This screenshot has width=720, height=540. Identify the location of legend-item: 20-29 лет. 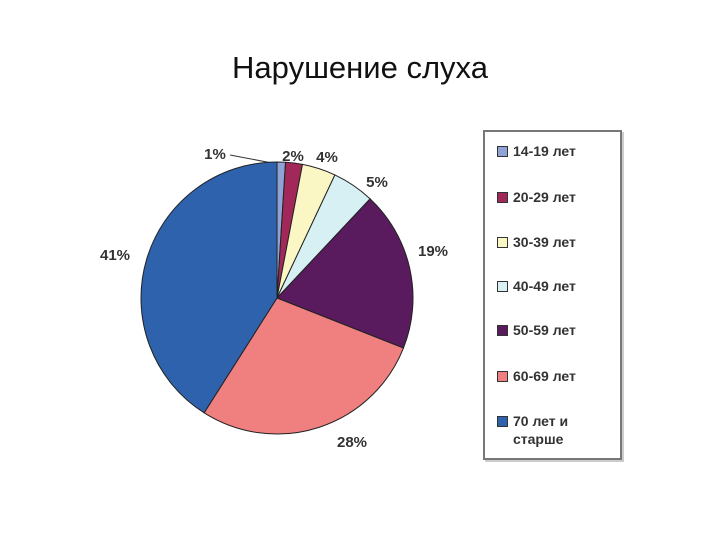
(557, 197).